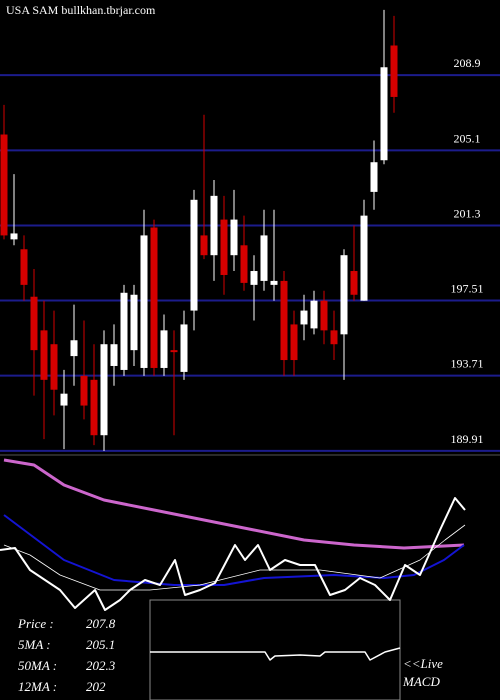 This screenshot has height=700, width=500. Describe the element at coordinates (467, 214) in the screenshot. I see `y-tick-label: 201.3` at that location.